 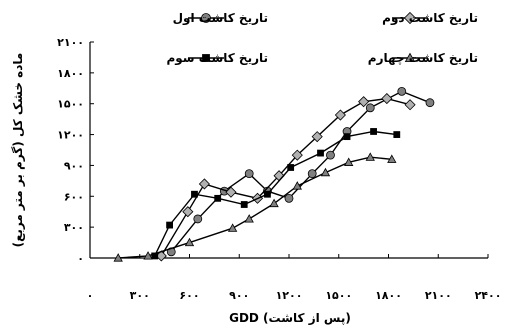 I want to click on legend-label: تاریخ کاشت دوم, so click(x=430, y=18).